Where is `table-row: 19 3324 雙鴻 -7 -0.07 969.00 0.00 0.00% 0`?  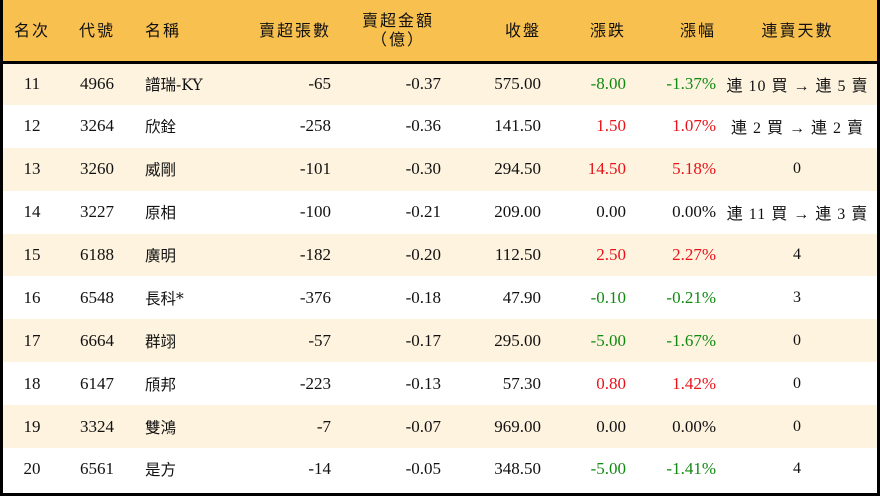
table-row: 19 3324 雙鴻 -7 -0.07 969.00 0.00 0.00% 0 is located at coordinates (440, 427).